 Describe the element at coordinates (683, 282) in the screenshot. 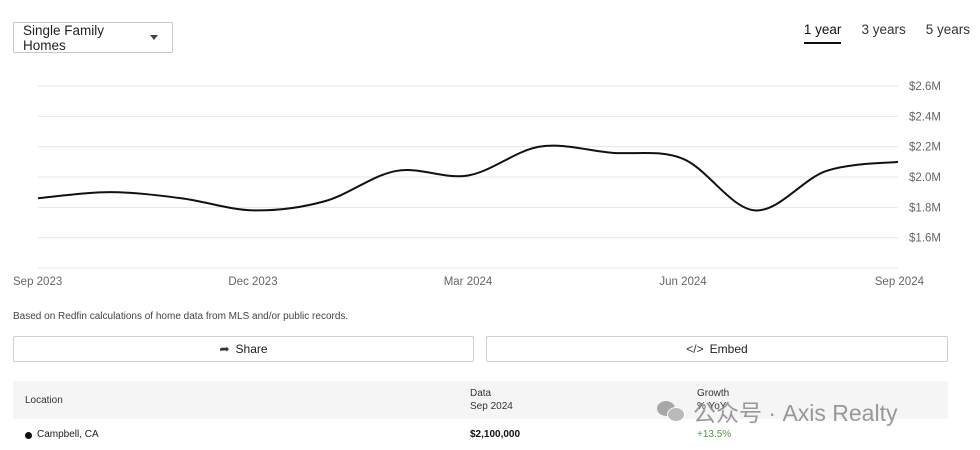

I see `x-tick-label: Jun 2024` at that location.